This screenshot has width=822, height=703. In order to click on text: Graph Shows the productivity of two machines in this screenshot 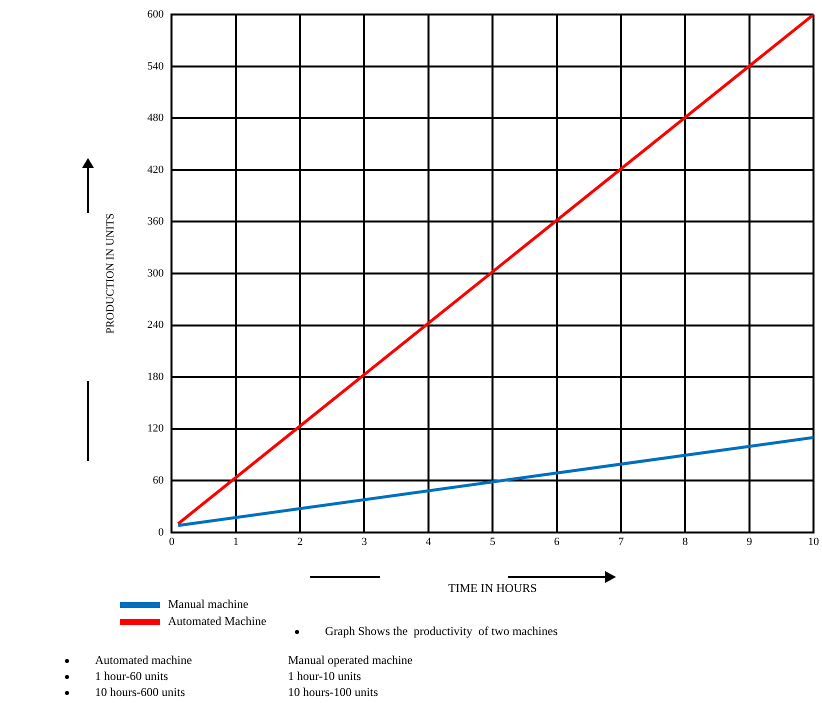, I will do `click(441, 631)`.